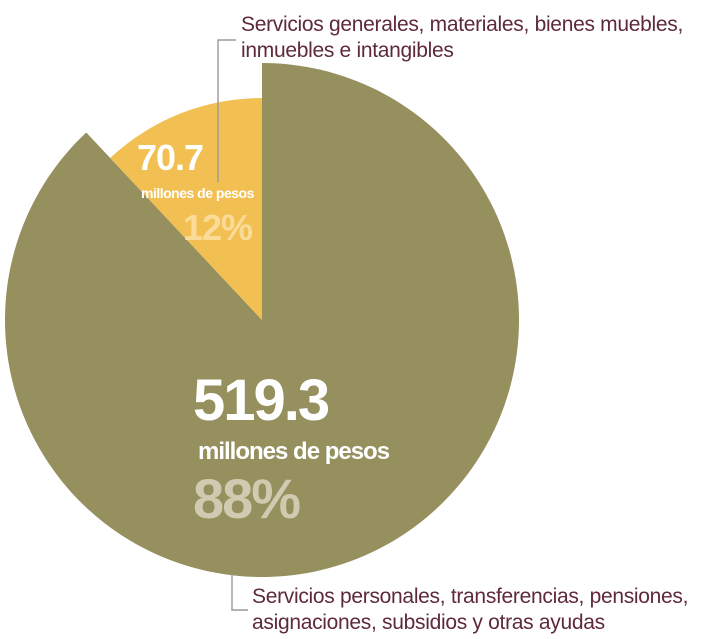  I want to click on small-slice-value: 70.7, so click(170, 157).